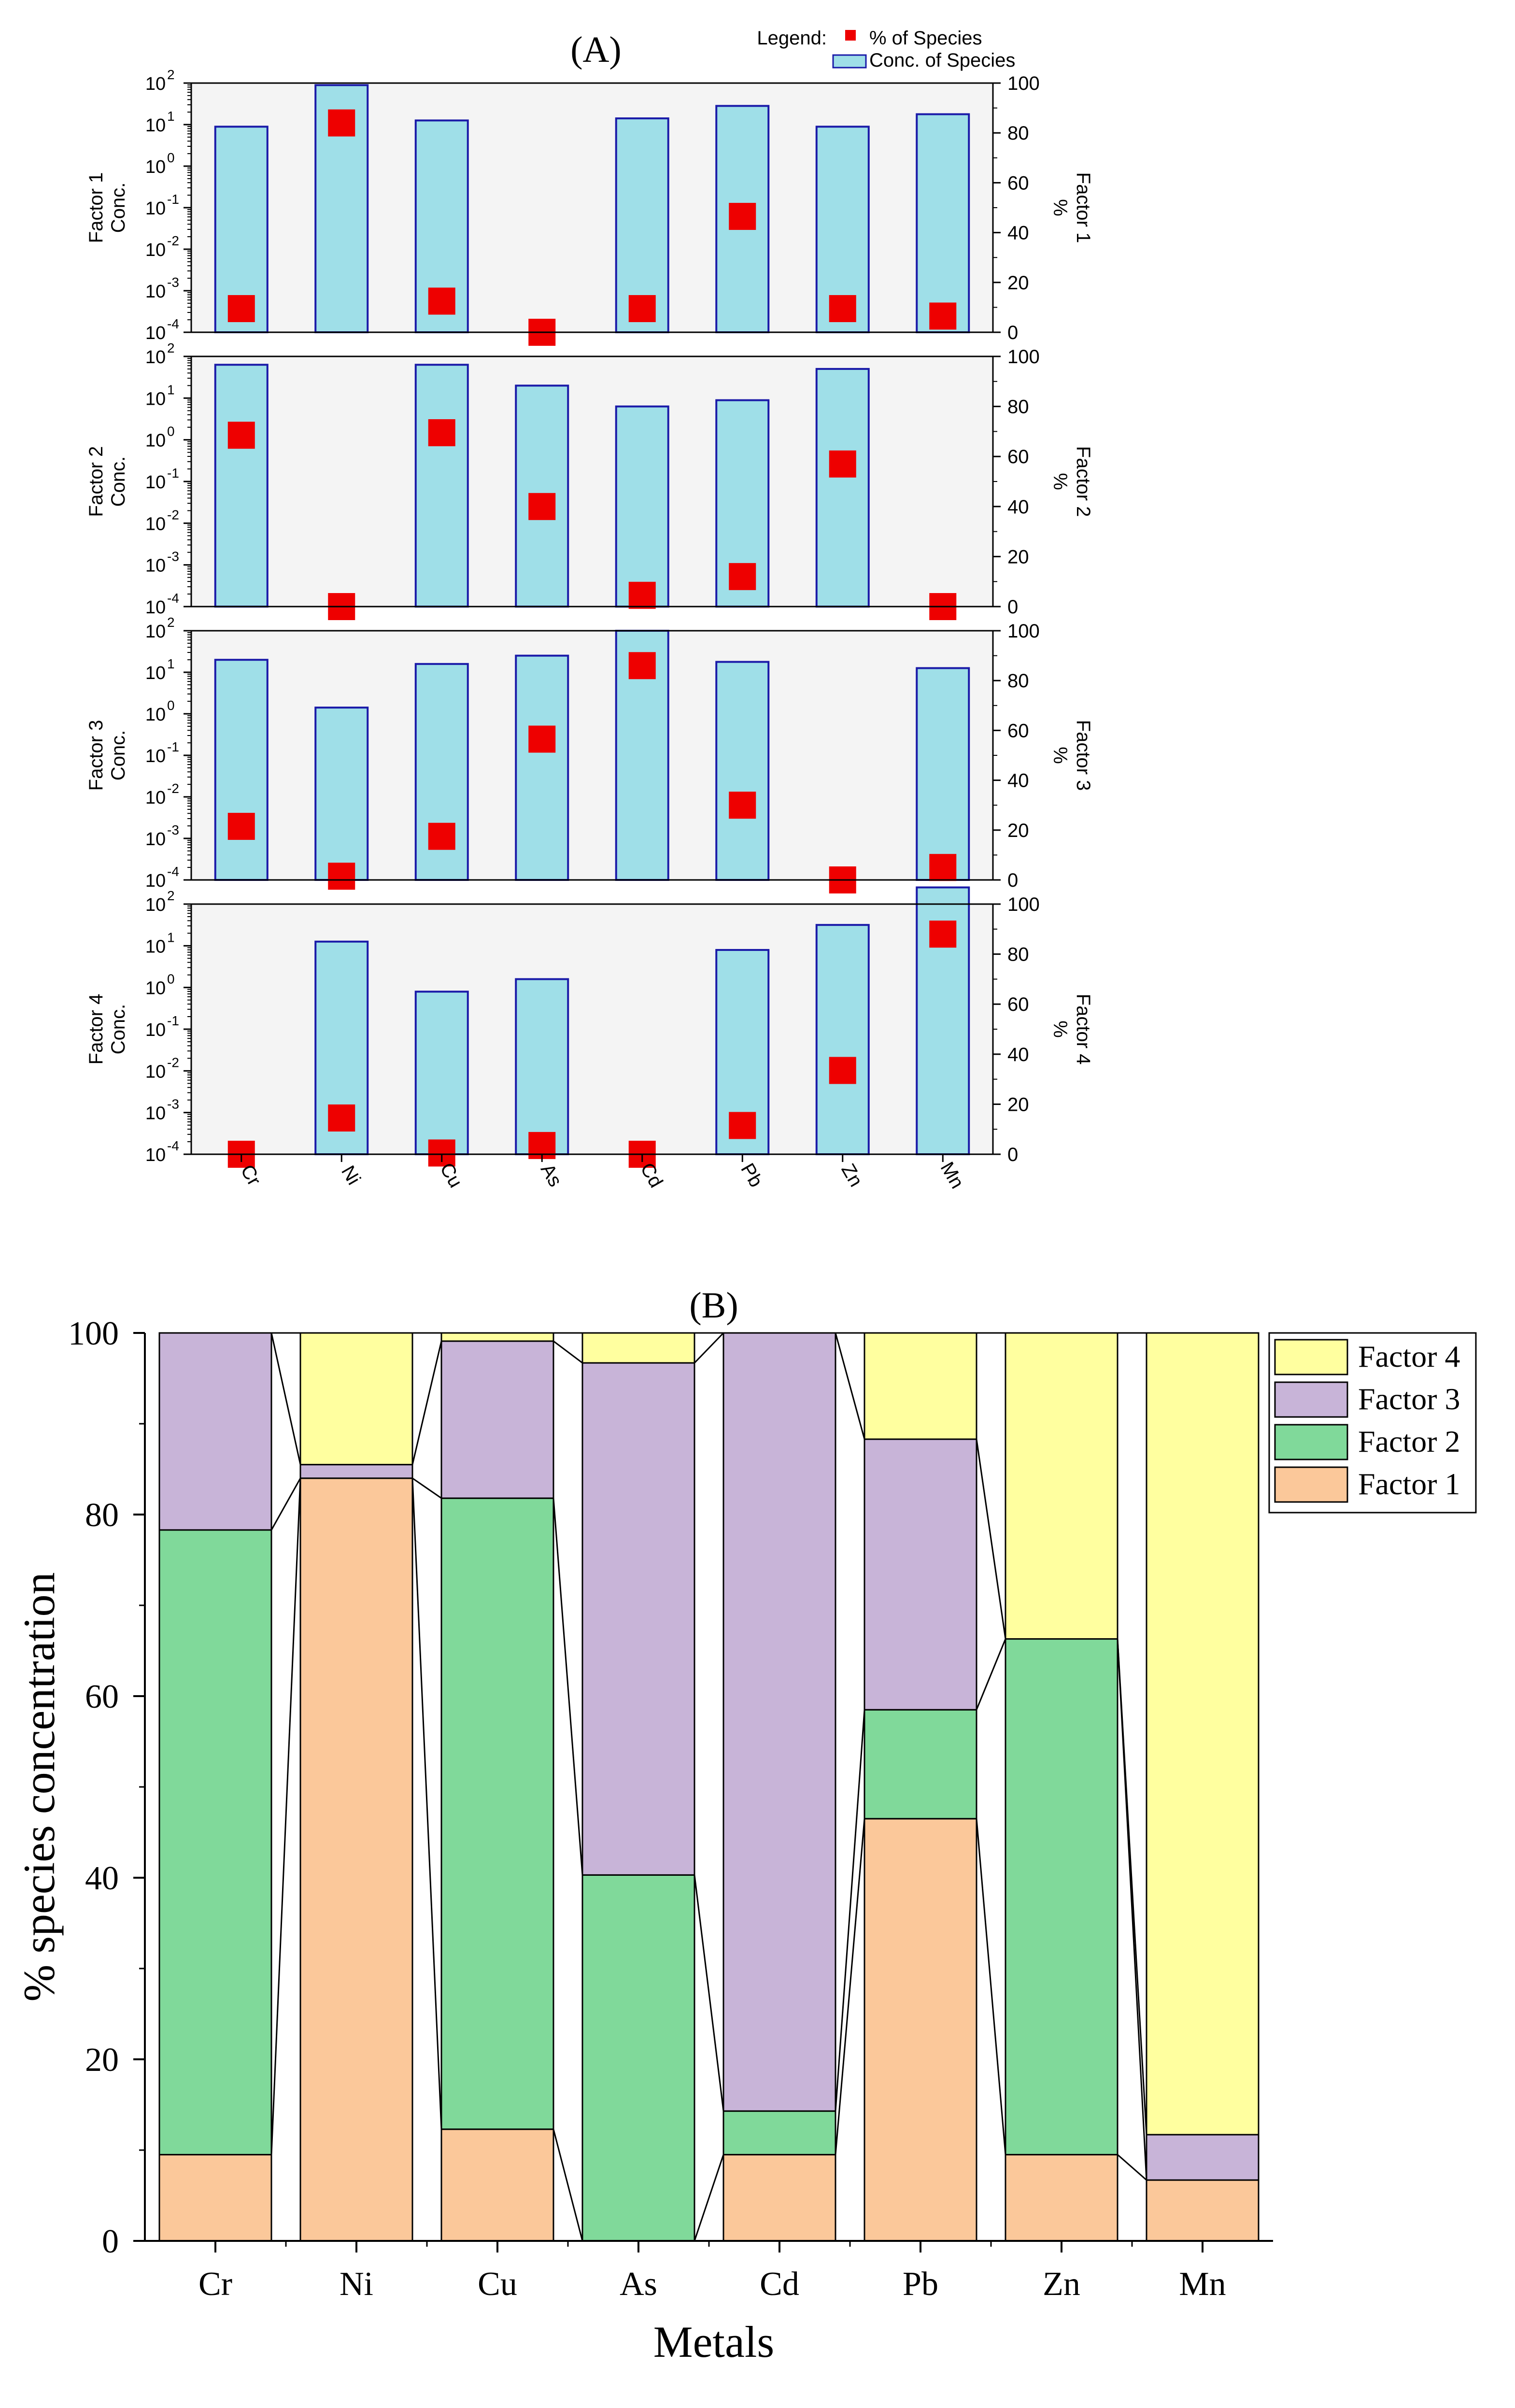 The width and height of the screenshot is (1515, 2408). Describe the element at coordinates (942, 60) in the screenshot. I see `legend-bar-label: Conc. of Species` at that location.